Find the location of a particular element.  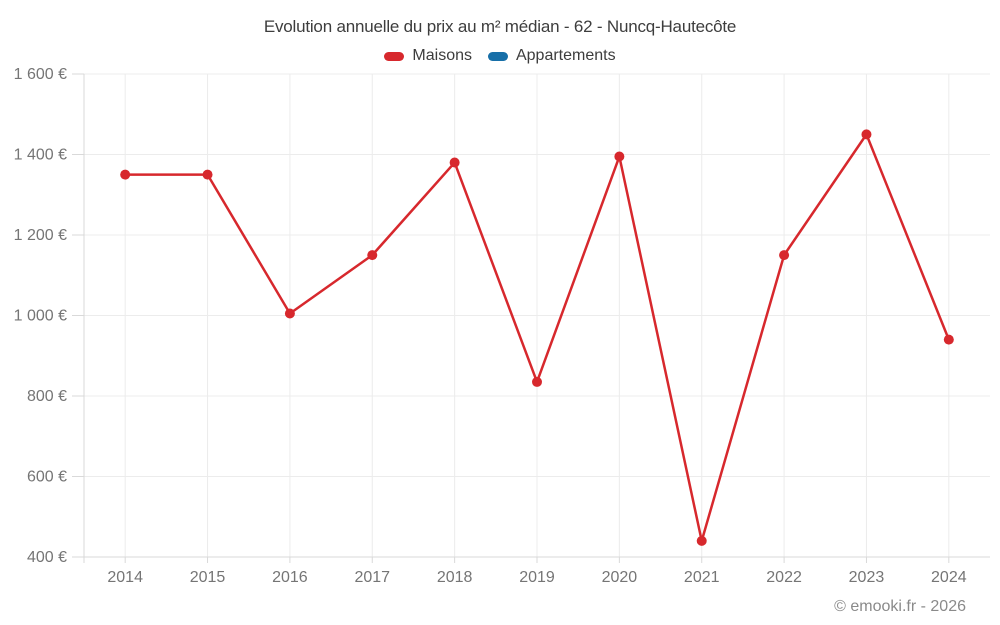

legend-item-maisons: Maisons is located at coordinates (428, 56).